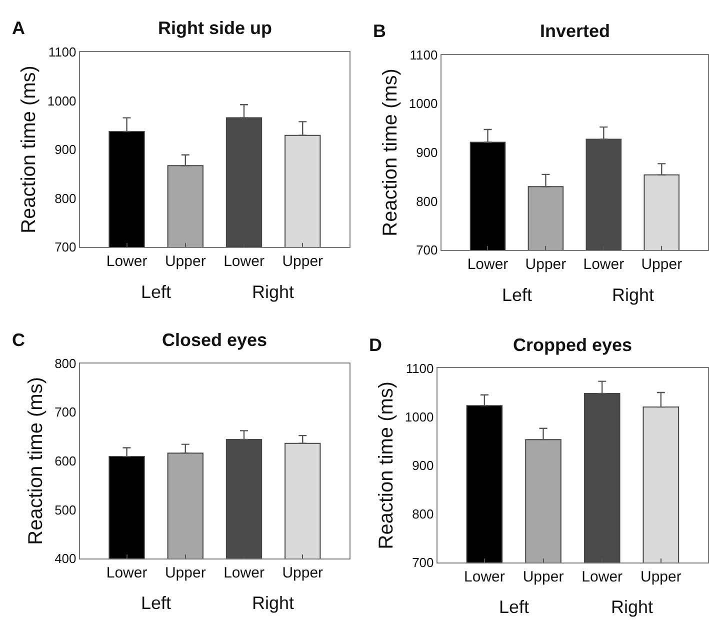 This screenshot has width=709, height=630. Describe the element at coordinates (65, 510) in the screenshot. I see `y-tick-label: 500` at that location.